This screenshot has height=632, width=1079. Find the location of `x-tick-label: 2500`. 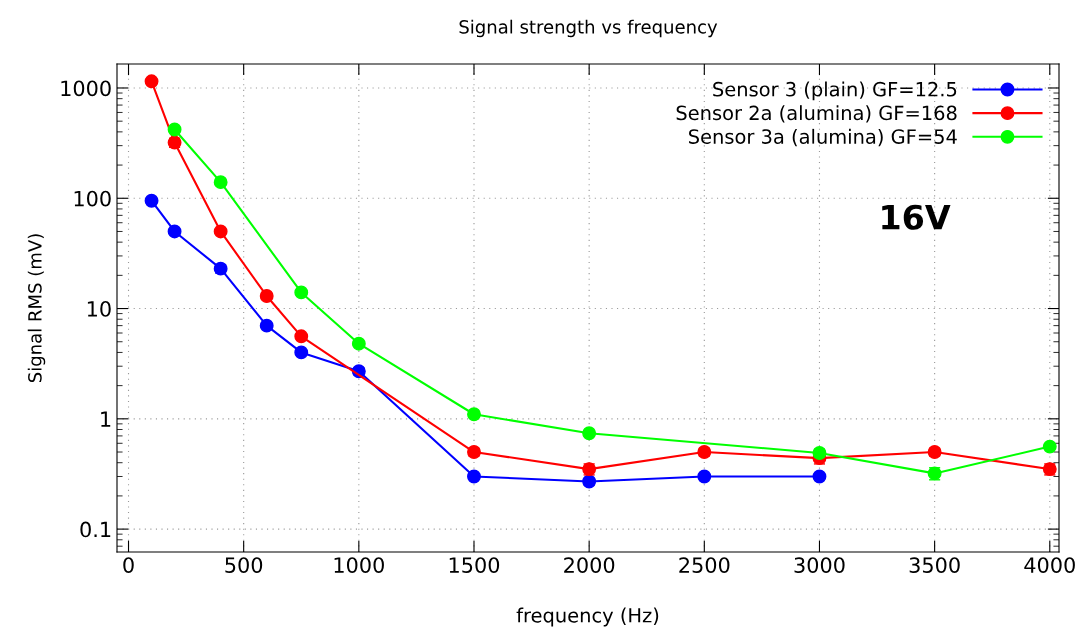

x-tick-label: 2500 is located at coordinates (704, 565).